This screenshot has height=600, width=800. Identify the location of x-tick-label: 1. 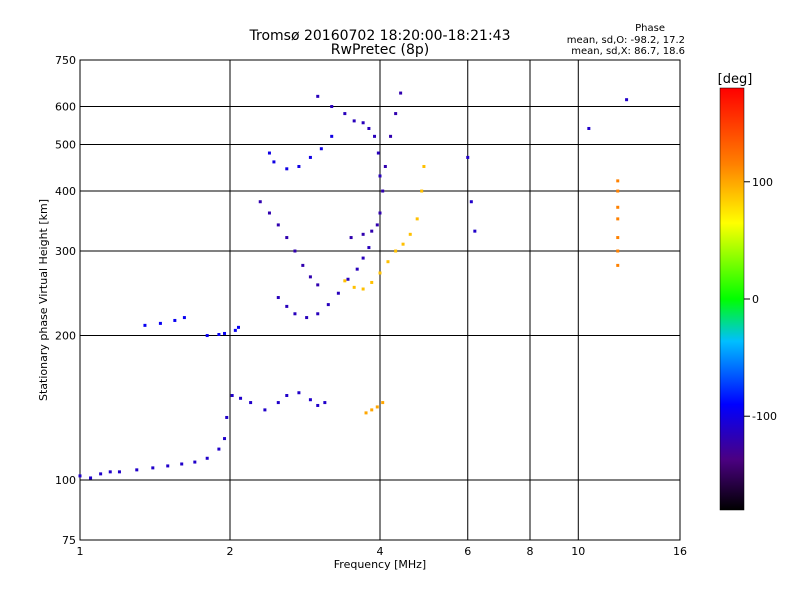
(80, 551).